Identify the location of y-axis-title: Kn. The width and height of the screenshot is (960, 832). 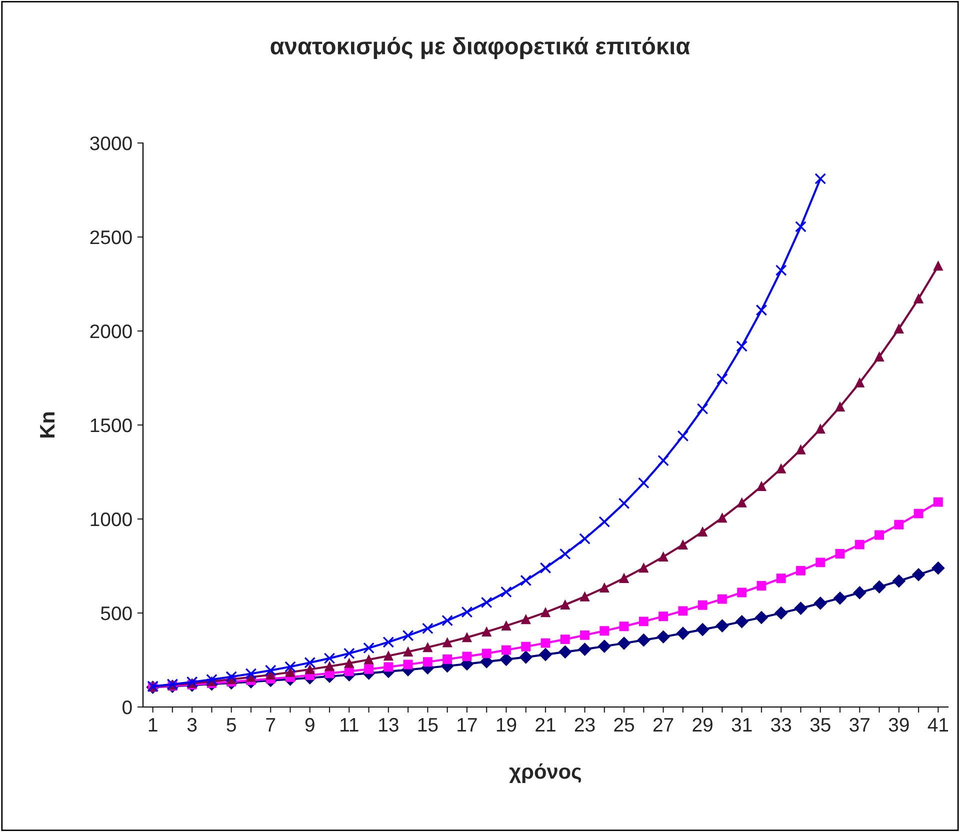
(47, 425).